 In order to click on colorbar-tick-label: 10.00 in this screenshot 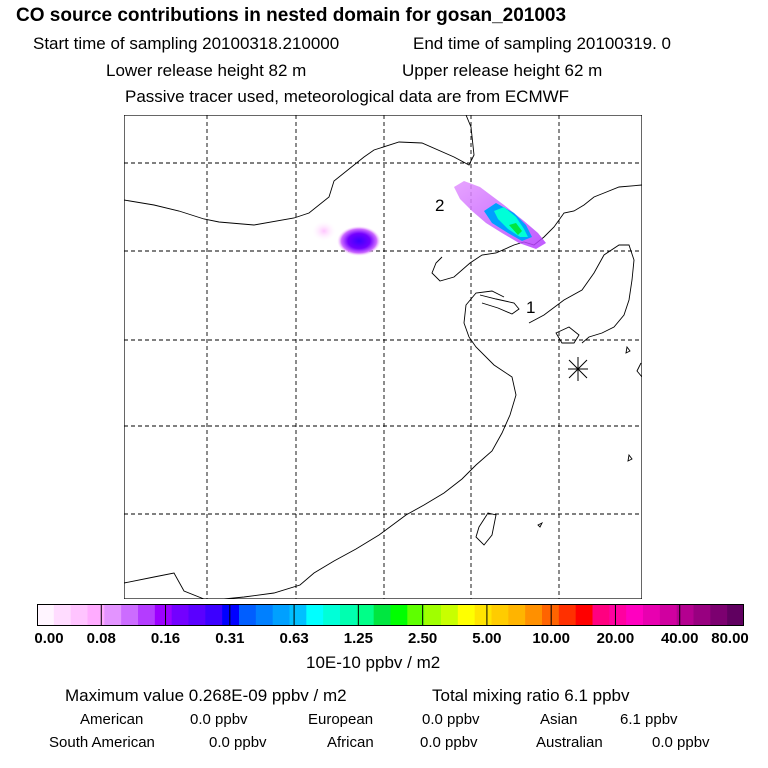, I will do `click(551, 638)`.